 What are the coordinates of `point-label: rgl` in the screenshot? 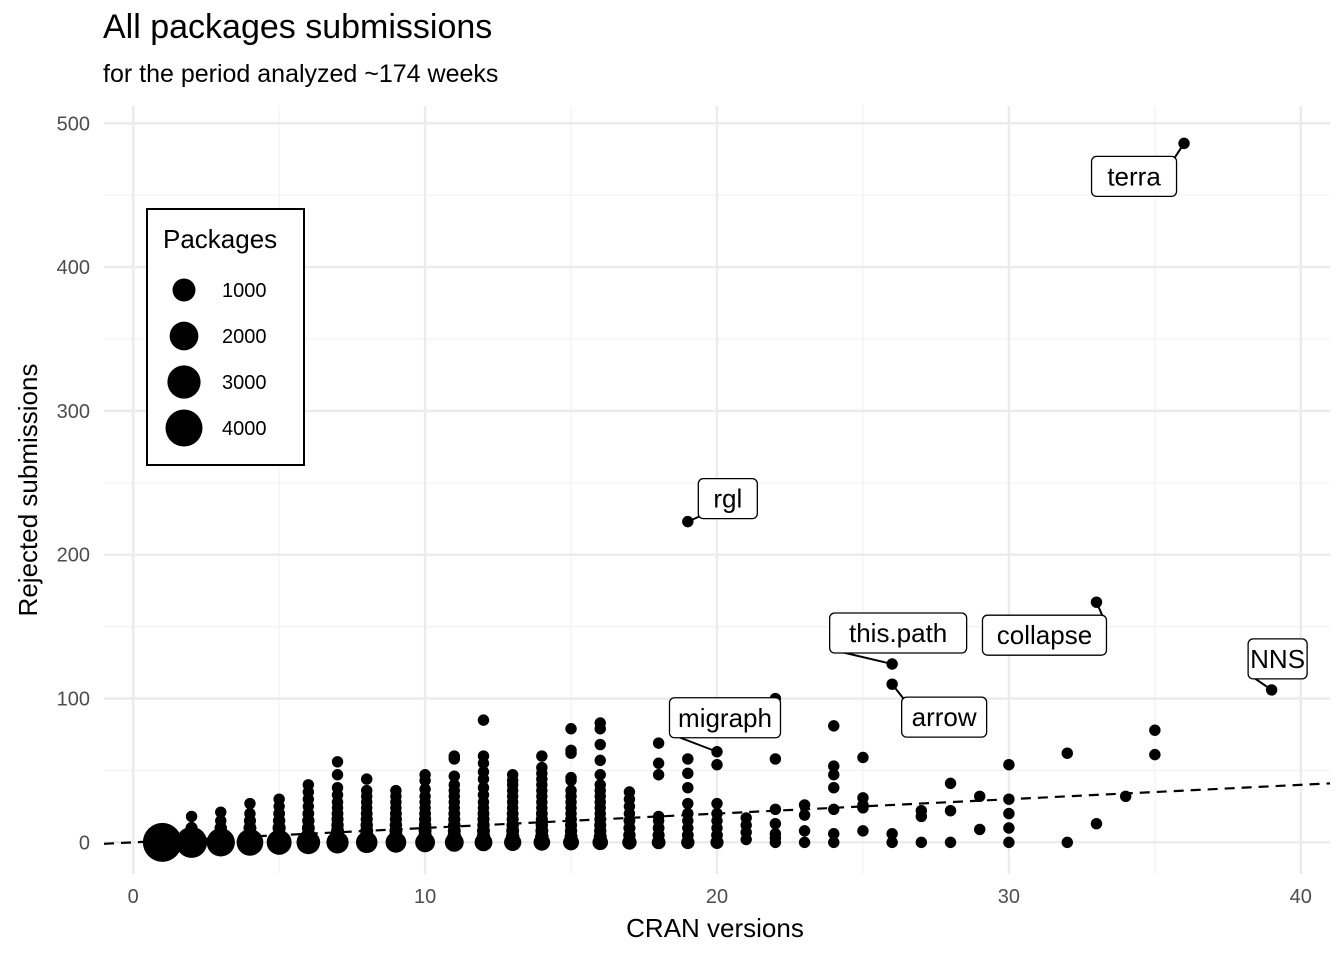 It's located at (727, 499).